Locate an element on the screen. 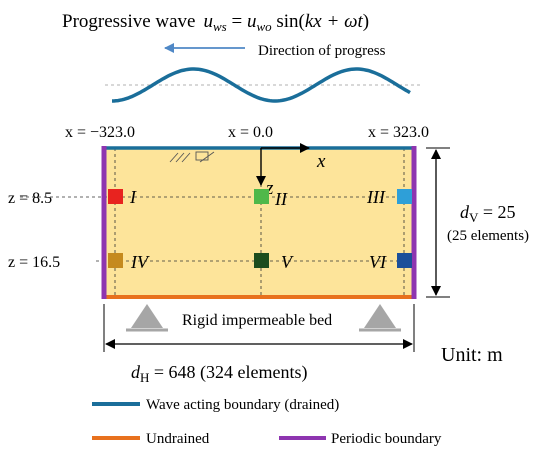  legend-label-periodic: Periodic boundary is located at coordinates (386, 439).